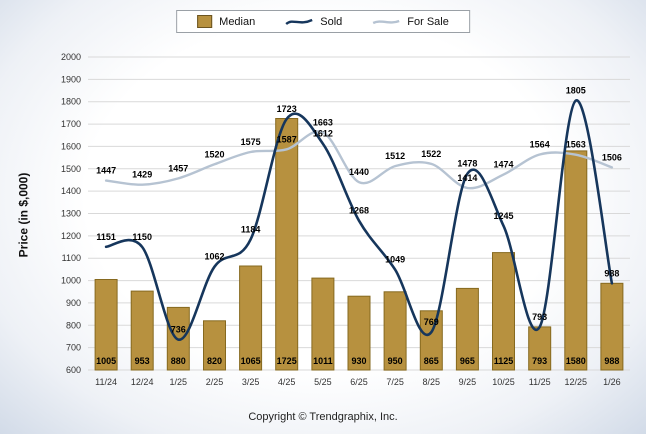 The height and width of the screenshot is (434, 646). Describe the element at coordinates (612, 157) in the screenshot. I see `for-sale-value-label: 1506` at that location.